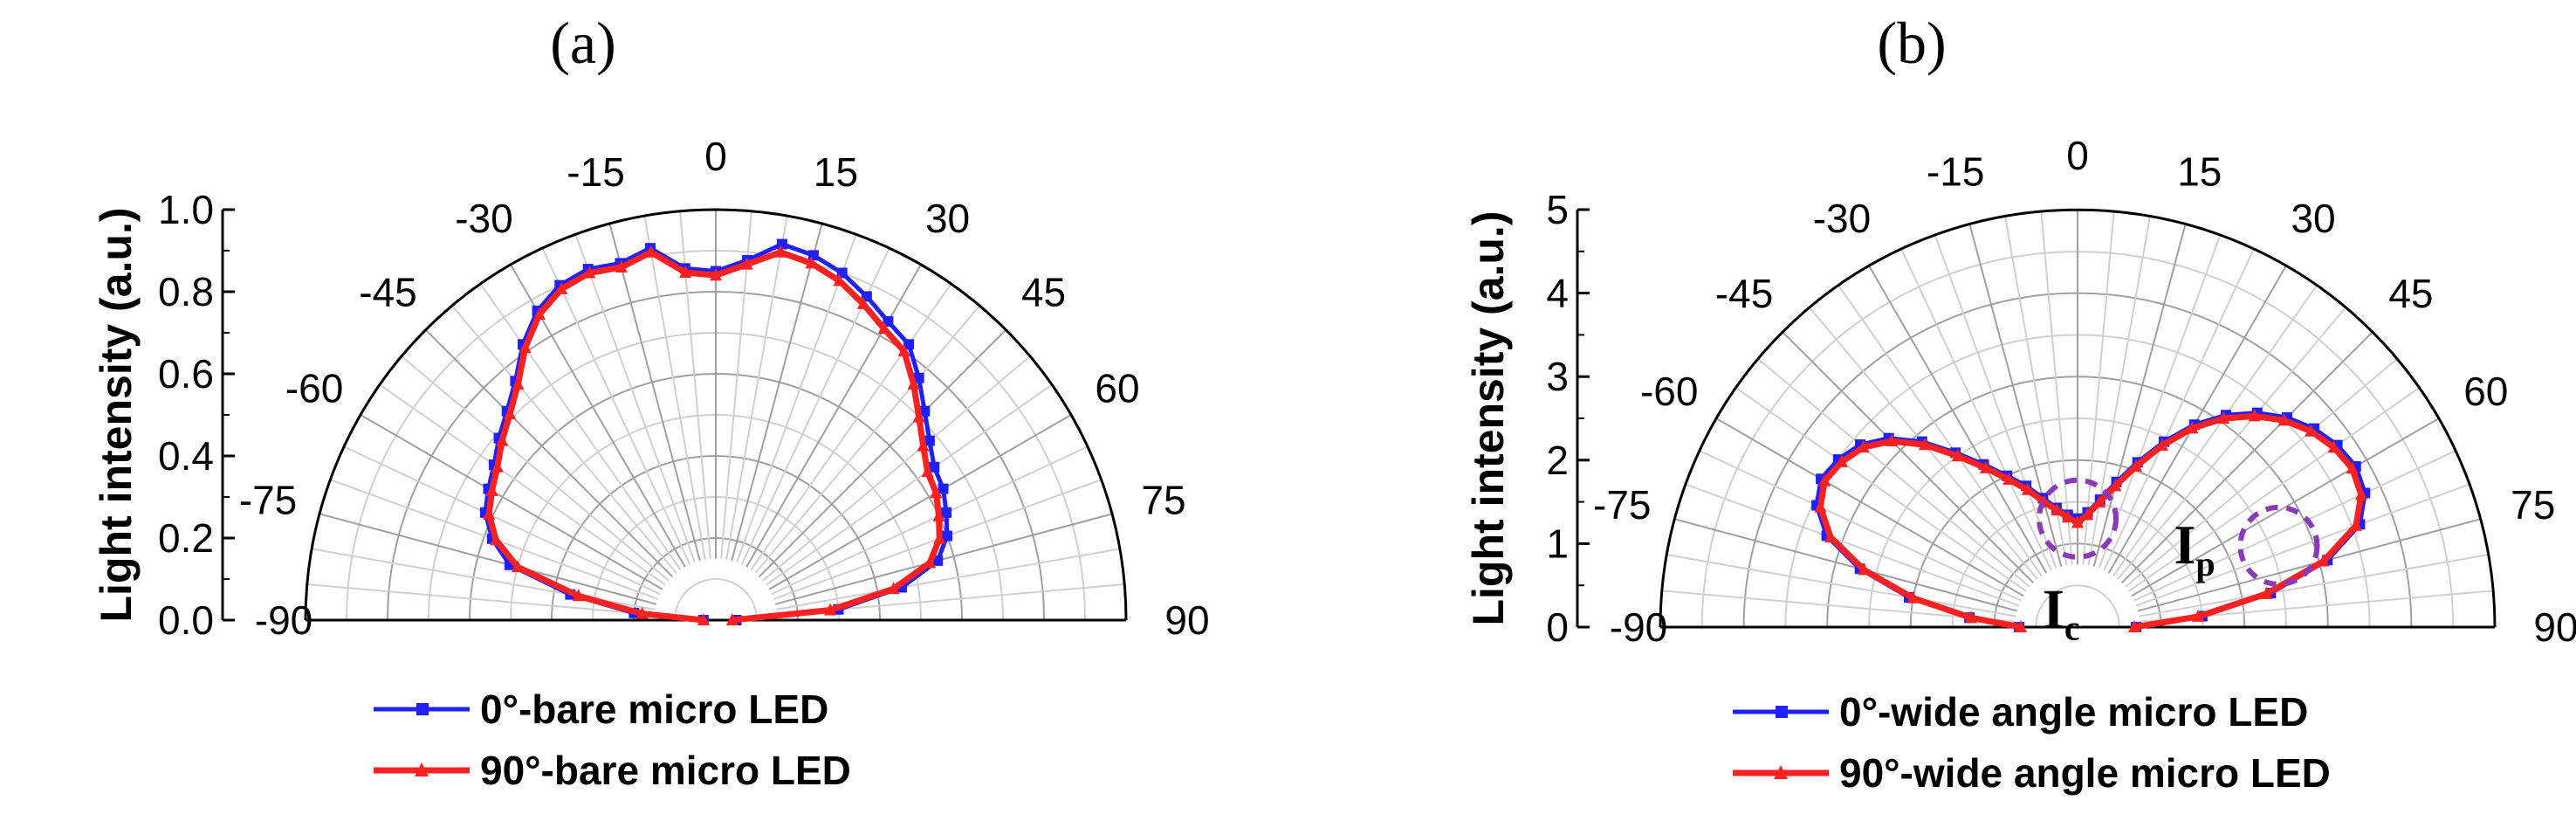  What do you see at coordinates (387, 291) in the screenshot?
I see `angular-tick-label: -45` at bounding box center [387, 291].